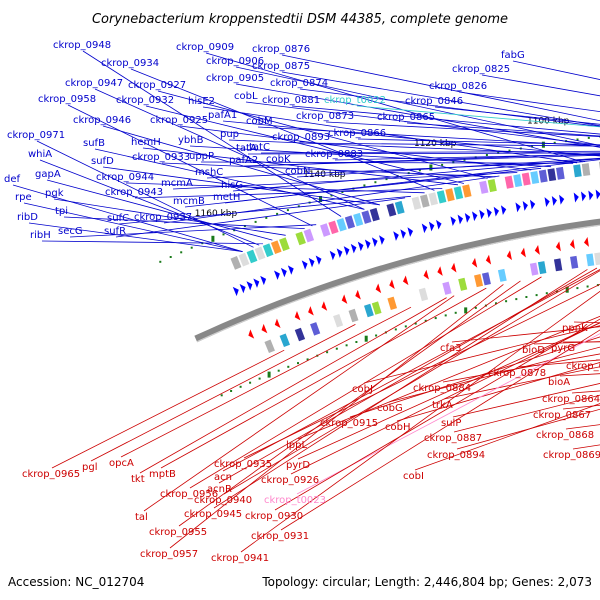 The width and height of the screenshot is (600, 600). What do you see at coordinates (246, 148) in the screenshot?
I see `forward-gene-label: tatA` at bounding box center [246, 148].